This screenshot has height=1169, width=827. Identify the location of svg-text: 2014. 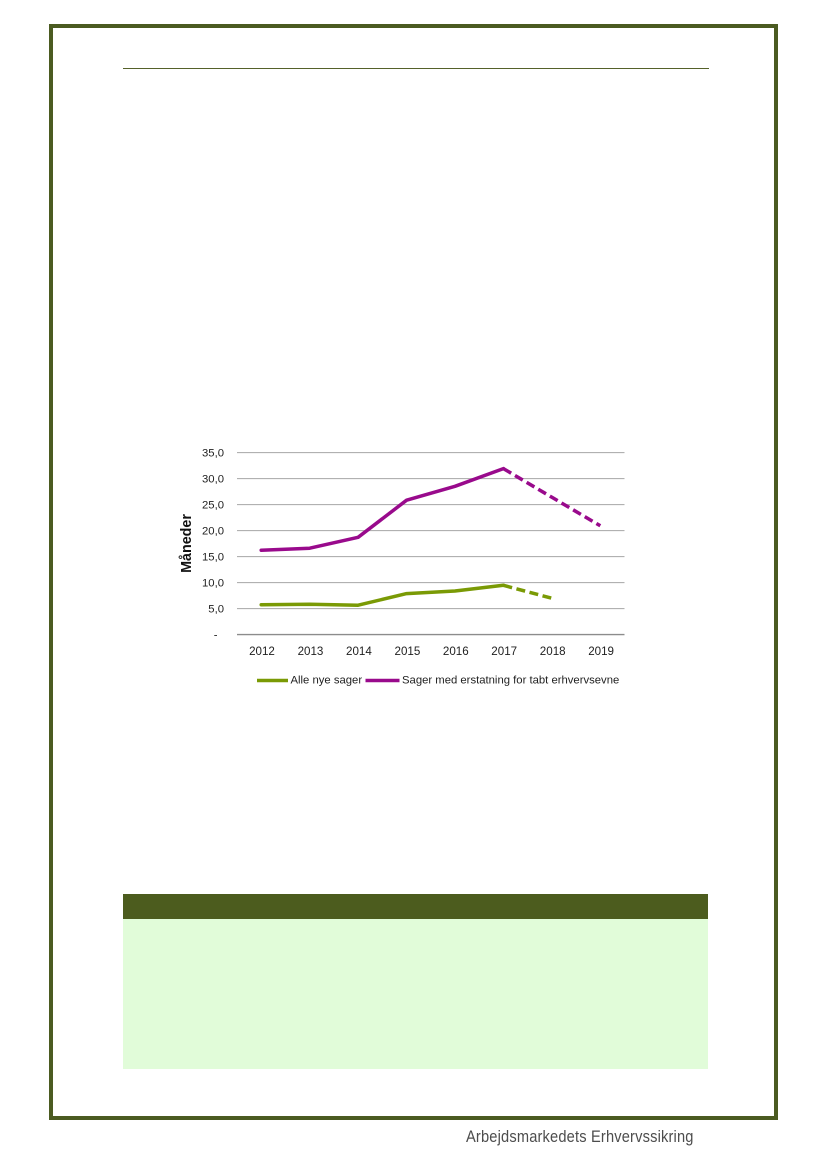
(359, 651).